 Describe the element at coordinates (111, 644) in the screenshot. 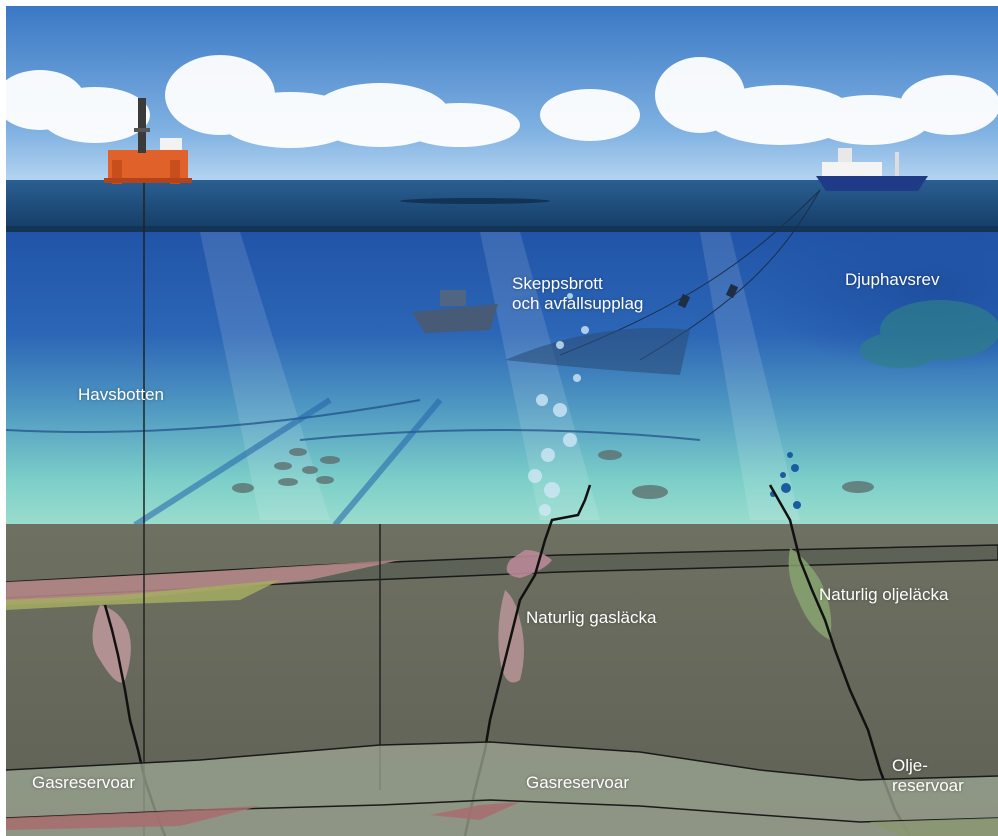

I see `gas-plume-left` at that location.